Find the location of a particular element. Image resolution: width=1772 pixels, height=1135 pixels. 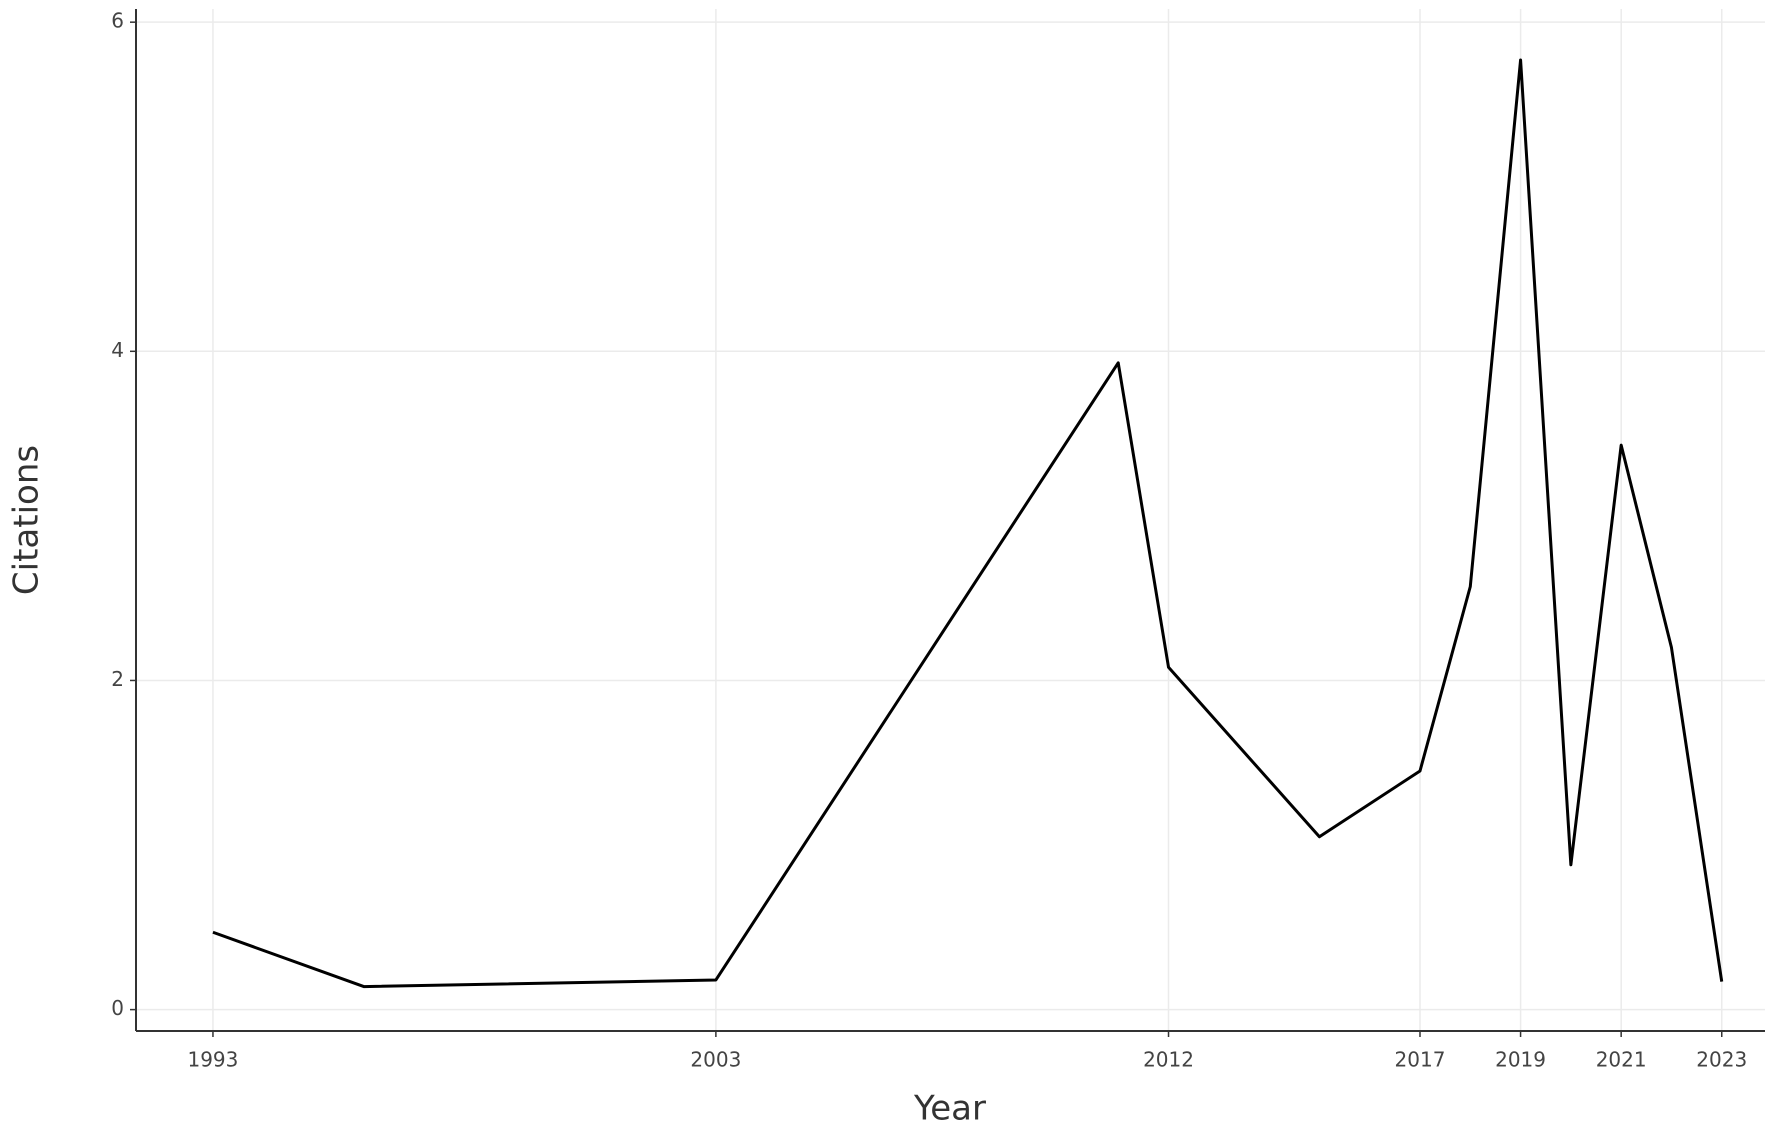

x-tick-label: 2023 is located at coordinates (1721, 1060).